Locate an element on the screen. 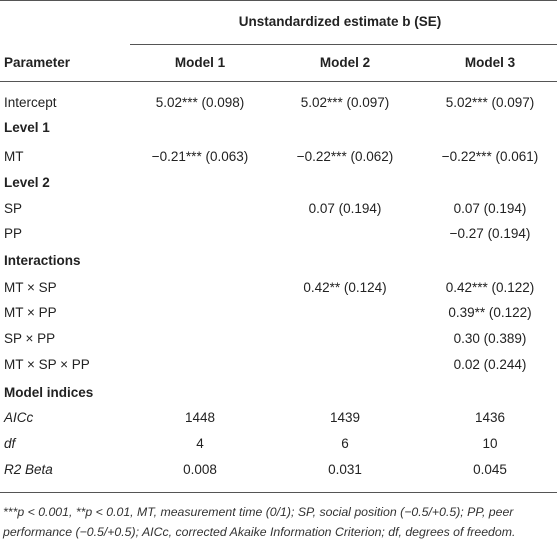 This screenshot has width=557, height=559. cell: 0.30 (0.389) is located at coordinates (490, 338).